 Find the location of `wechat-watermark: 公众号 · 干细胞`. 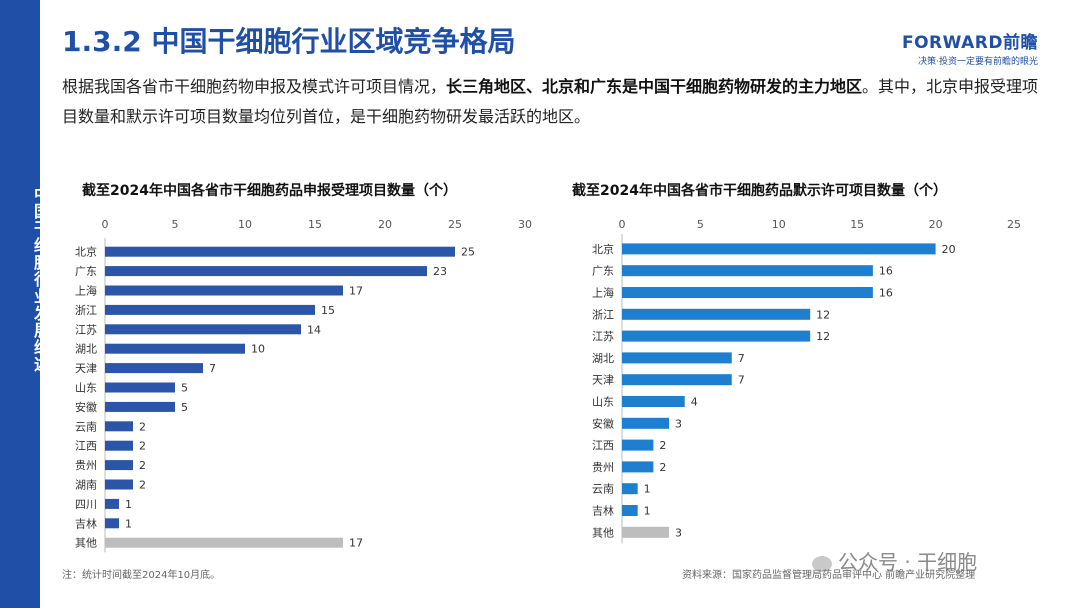

wechat-watermark: 公众号 · 干细胞 is located at coordinates (894, 560).